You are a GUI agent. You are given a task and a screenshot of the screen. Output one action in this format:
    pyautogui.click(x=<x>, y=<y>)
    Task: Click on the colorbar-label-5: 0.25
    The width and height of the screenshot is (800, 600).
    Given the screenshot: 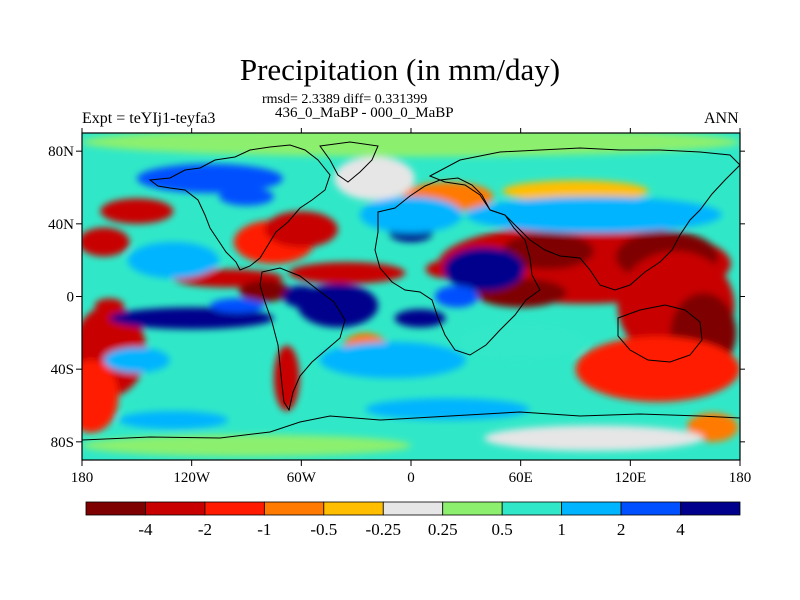 What is the action you would take?
    pyautogui.click(x=443, y=529)
    